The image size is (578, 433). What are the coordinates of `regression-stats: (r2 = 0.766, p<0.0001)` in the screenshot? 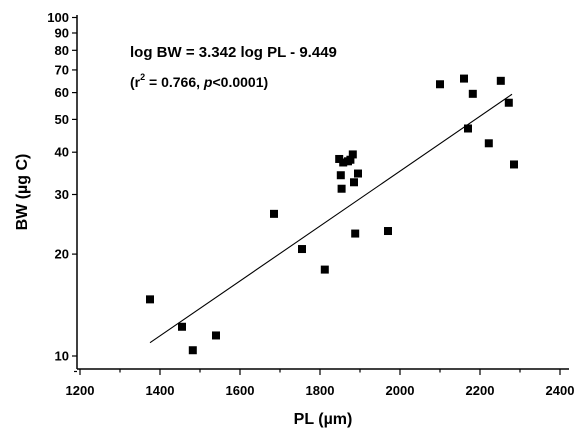 It's located at (199, 81).